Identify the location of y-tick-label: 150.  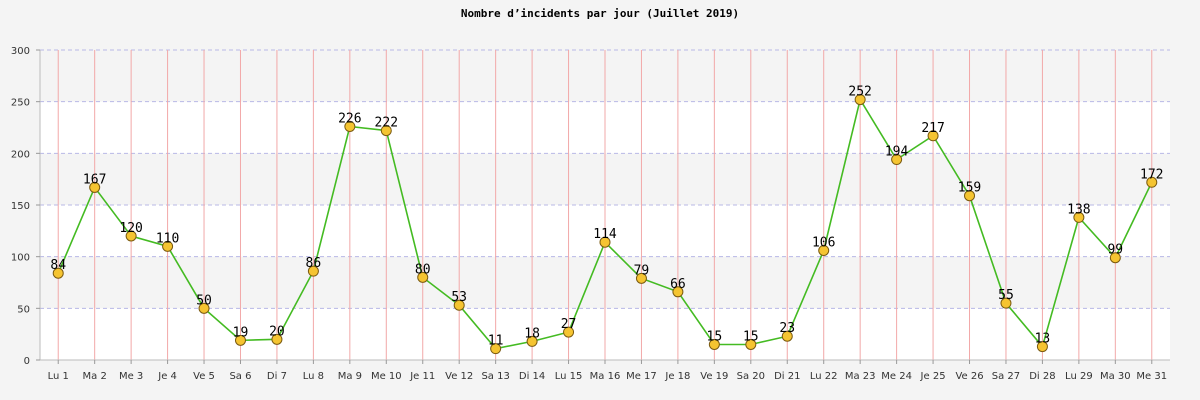
(20, 206).